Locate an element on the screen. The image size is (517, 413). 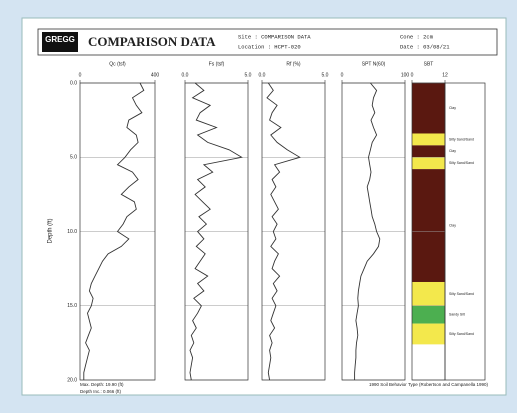
cone: Cone : 2cm is located at coordinates (417, 36).